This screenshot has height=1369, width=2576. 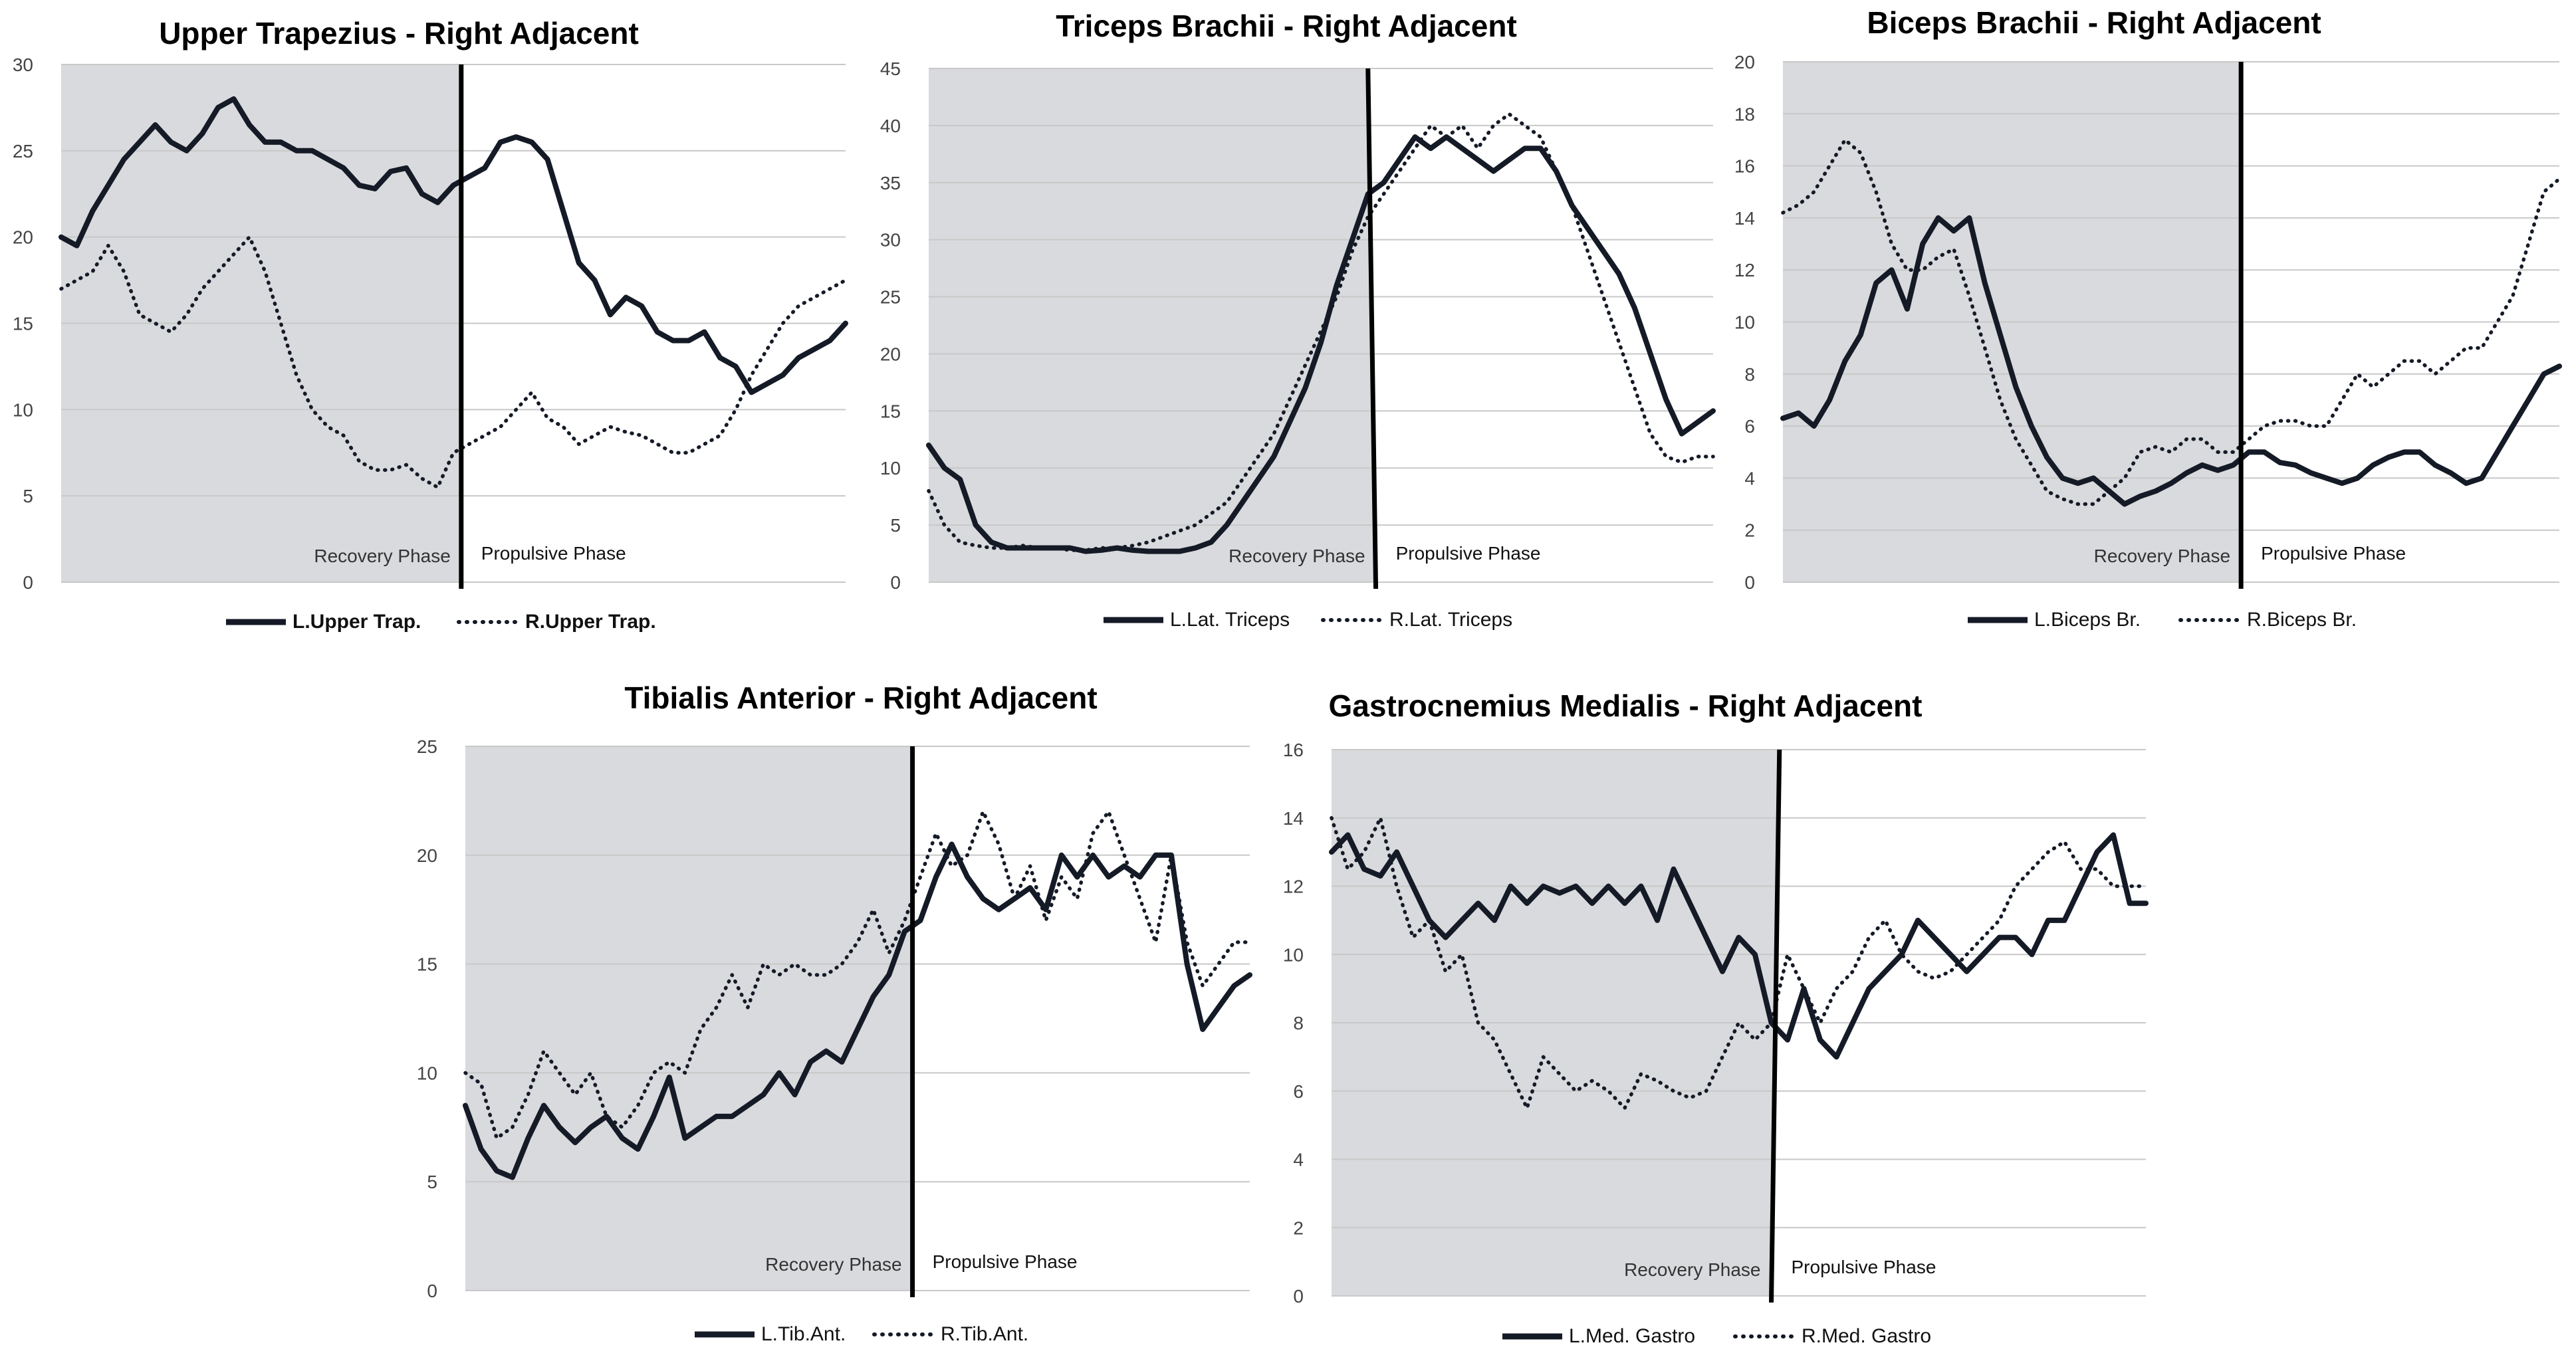 What do you see at coordinates (890, 183) in the screenshot?
I see `y-tick-label: 35` at bounding box center [890, 183].